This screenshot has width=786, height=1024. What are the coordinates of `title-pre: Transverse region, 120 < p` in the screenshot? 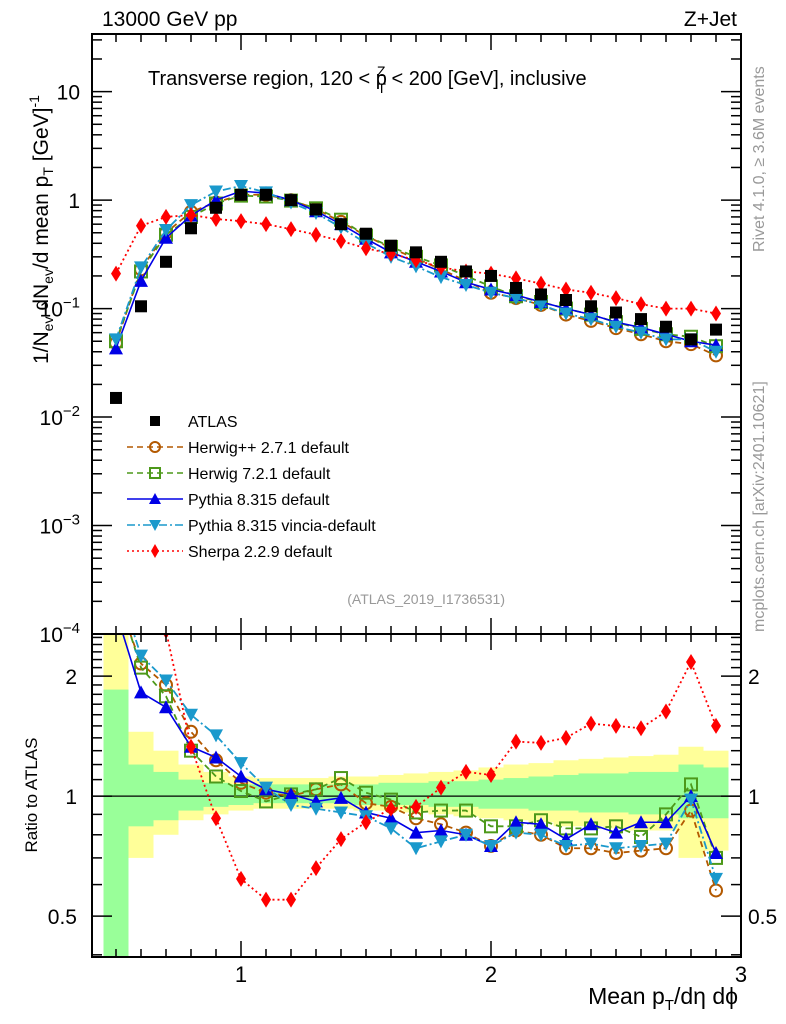 It's located at (267, 79).